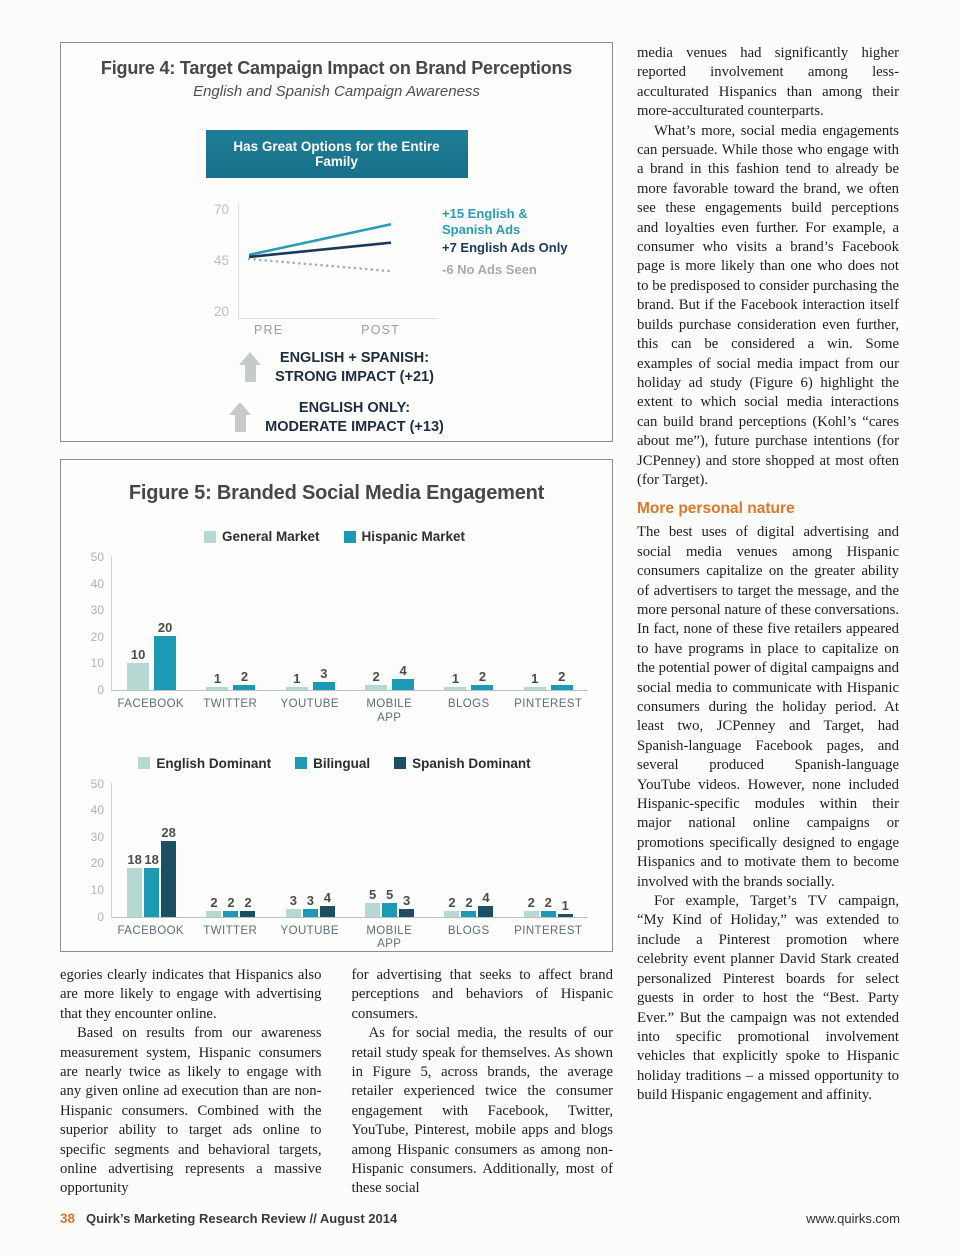 Image resolution: width=960 pixels, height=1256 pixels. I want to click on figure4-plot-area, so click(338, 261).